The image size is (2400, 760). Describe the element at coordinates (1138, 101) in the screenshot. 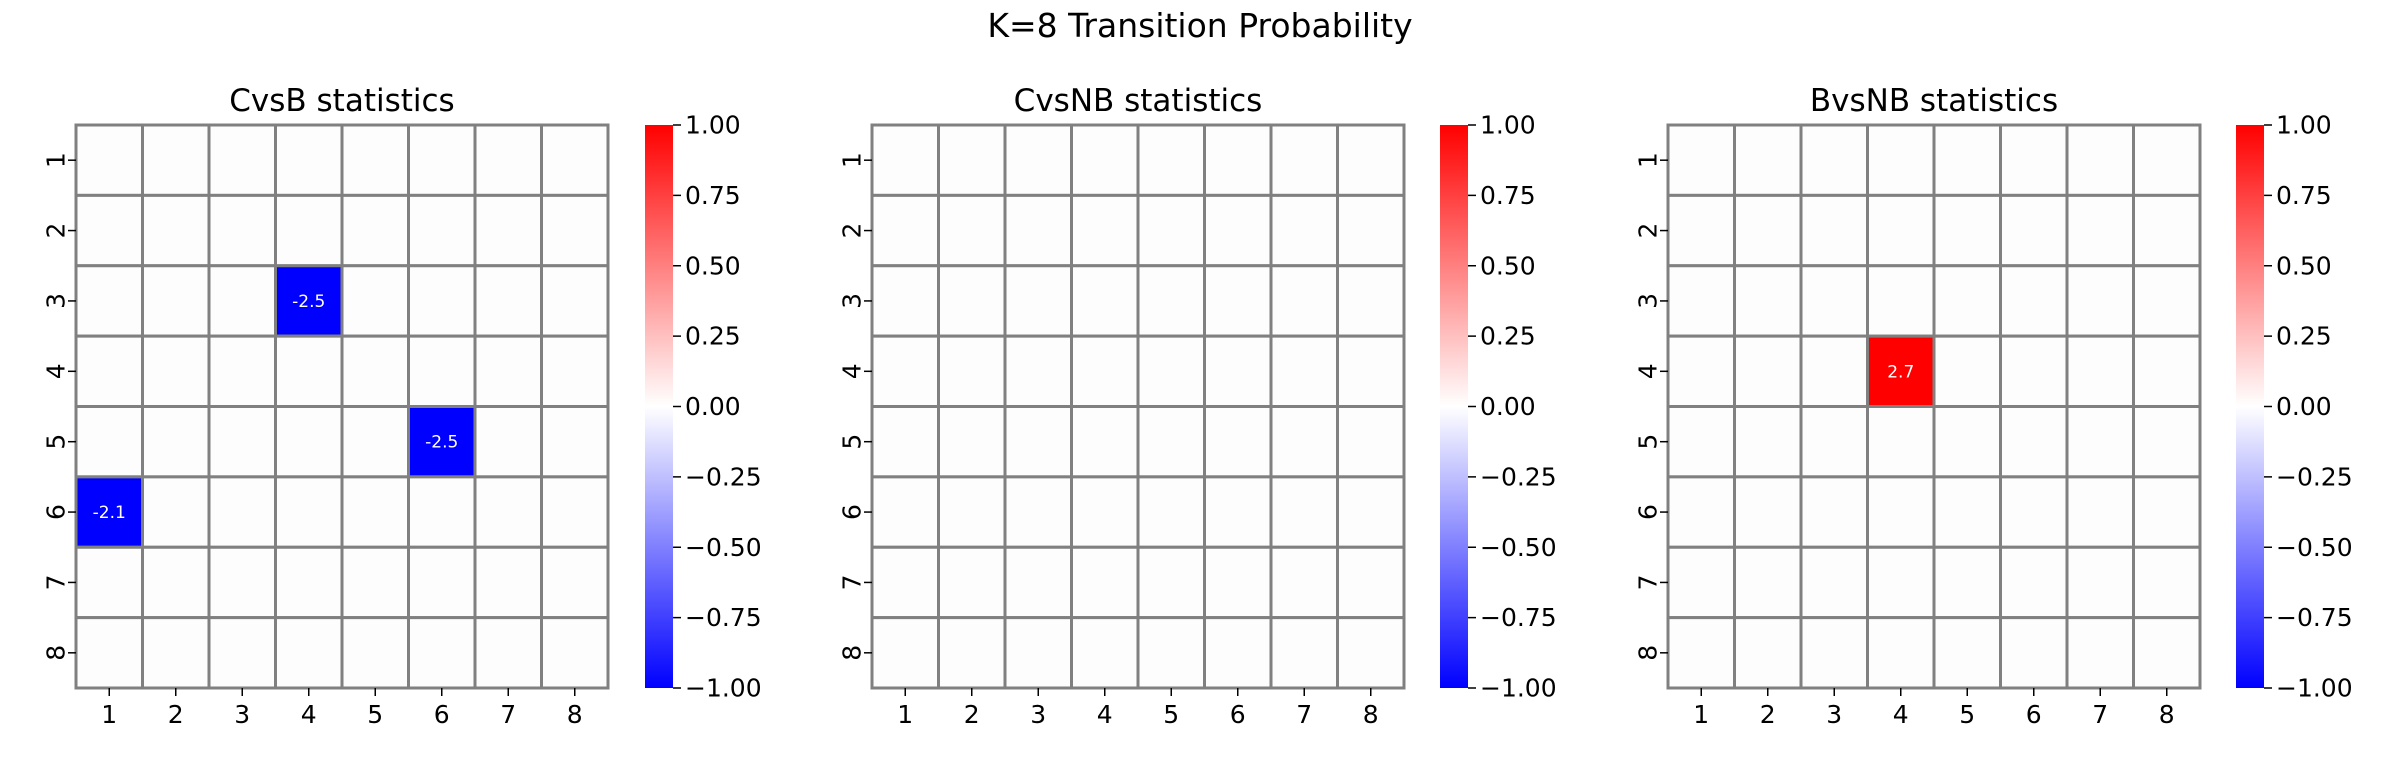

I see `panel-title: CvsNB statistics` at that location.